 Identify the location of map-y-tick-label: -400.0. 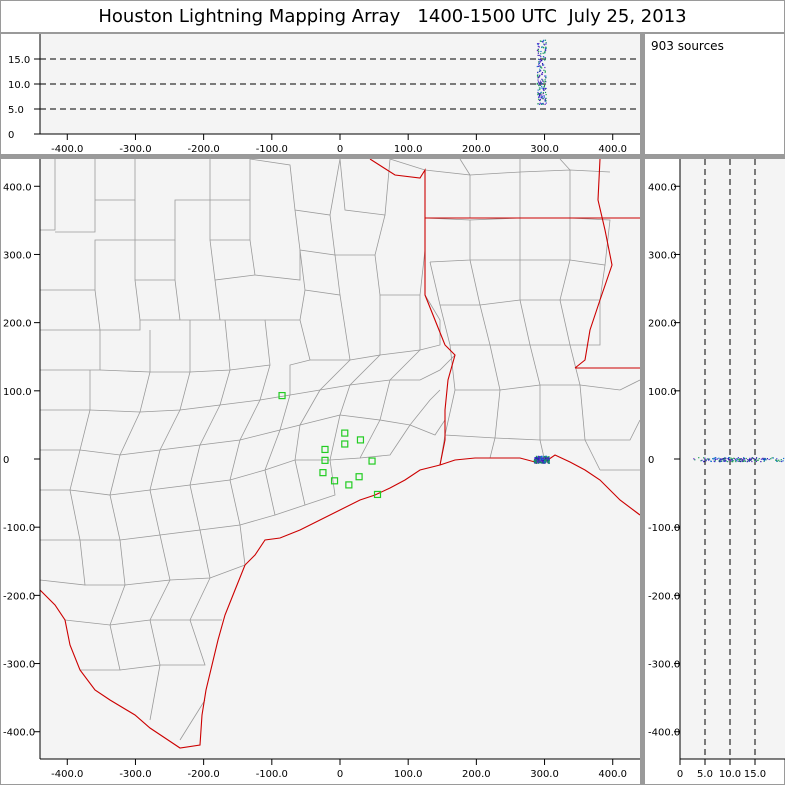
(19, 733).